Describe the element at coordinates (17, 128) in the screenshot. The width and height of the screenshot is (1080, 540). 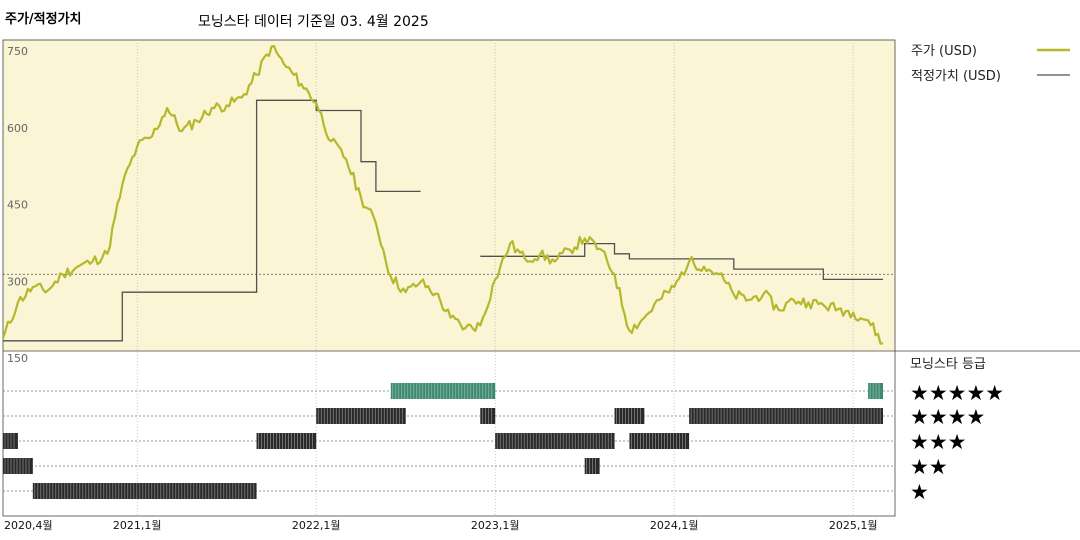
I see `y-tick-600: 600` at that location.